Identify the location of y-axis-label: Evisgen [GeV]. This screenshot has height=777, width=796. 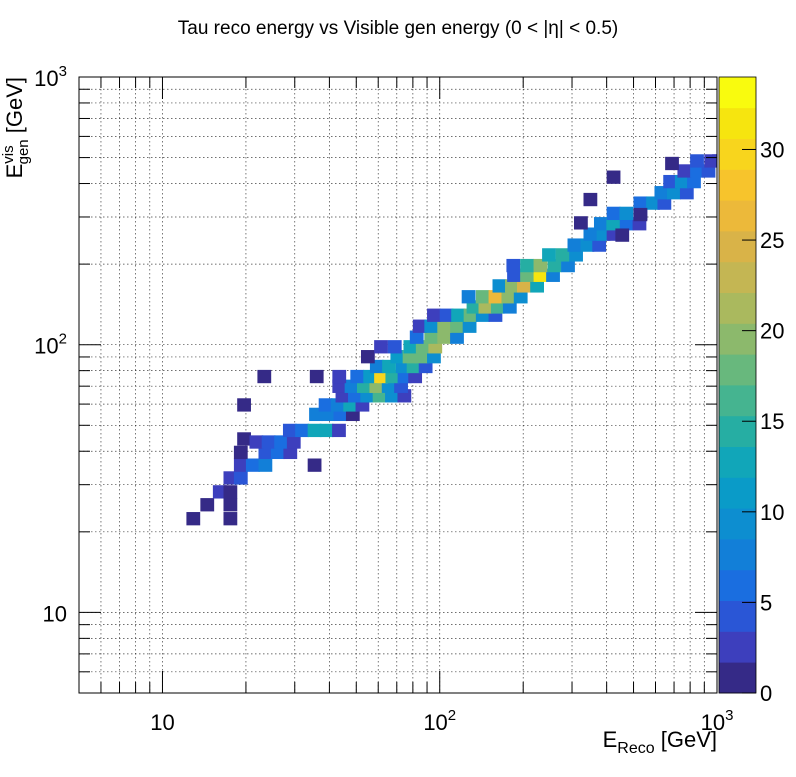
(16, 127).